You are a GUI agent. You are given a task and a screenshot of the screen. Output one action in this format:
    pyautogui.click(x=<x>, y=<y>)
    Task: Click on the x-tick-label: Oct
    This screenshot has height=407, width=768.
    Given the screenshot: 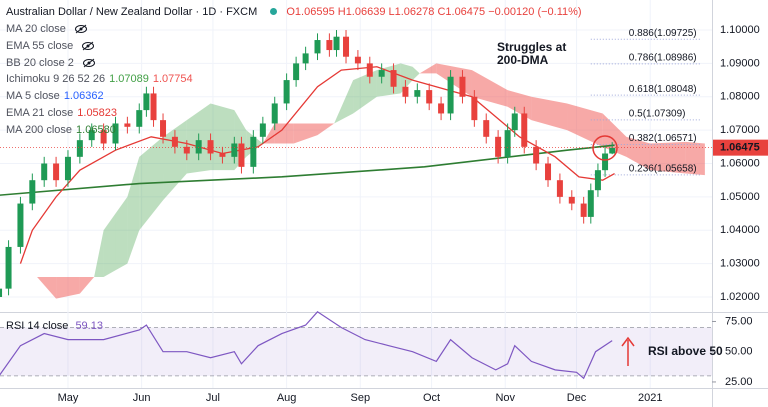 What is the action you would take?
    pyautogui.click(x=431, y=398)
    